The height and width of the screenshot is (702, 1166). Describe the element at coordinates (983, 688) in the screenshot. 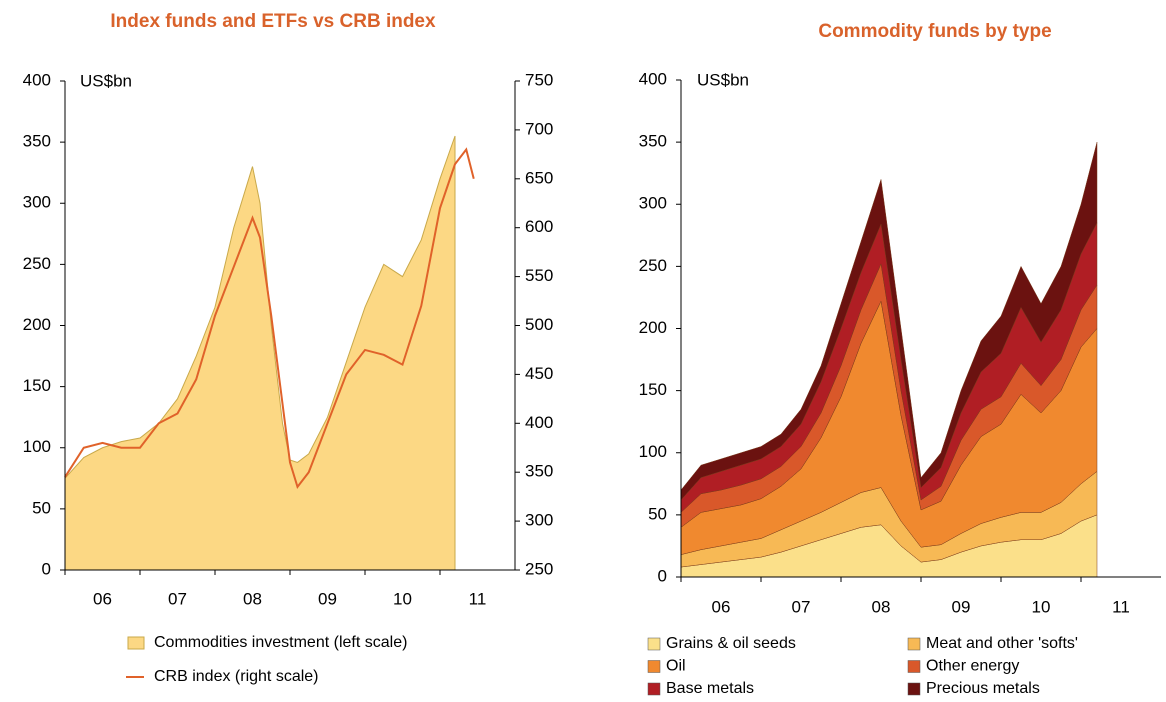

I see `legend-label: Precious metals` at that location.